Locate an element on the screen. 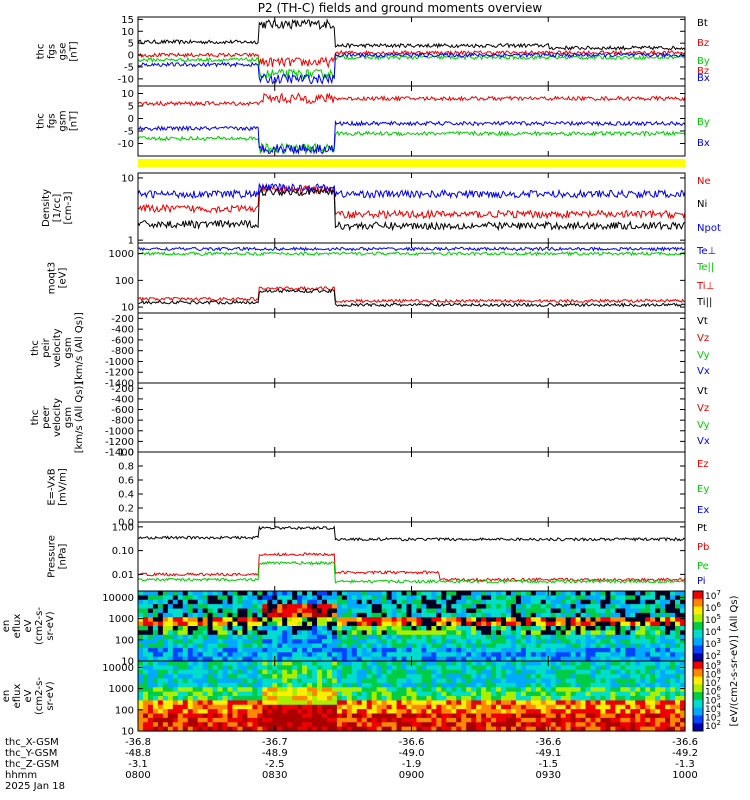 This screenshot has height=800, width=750. legend-Vz: Vz is located at coordinates (703, 338).